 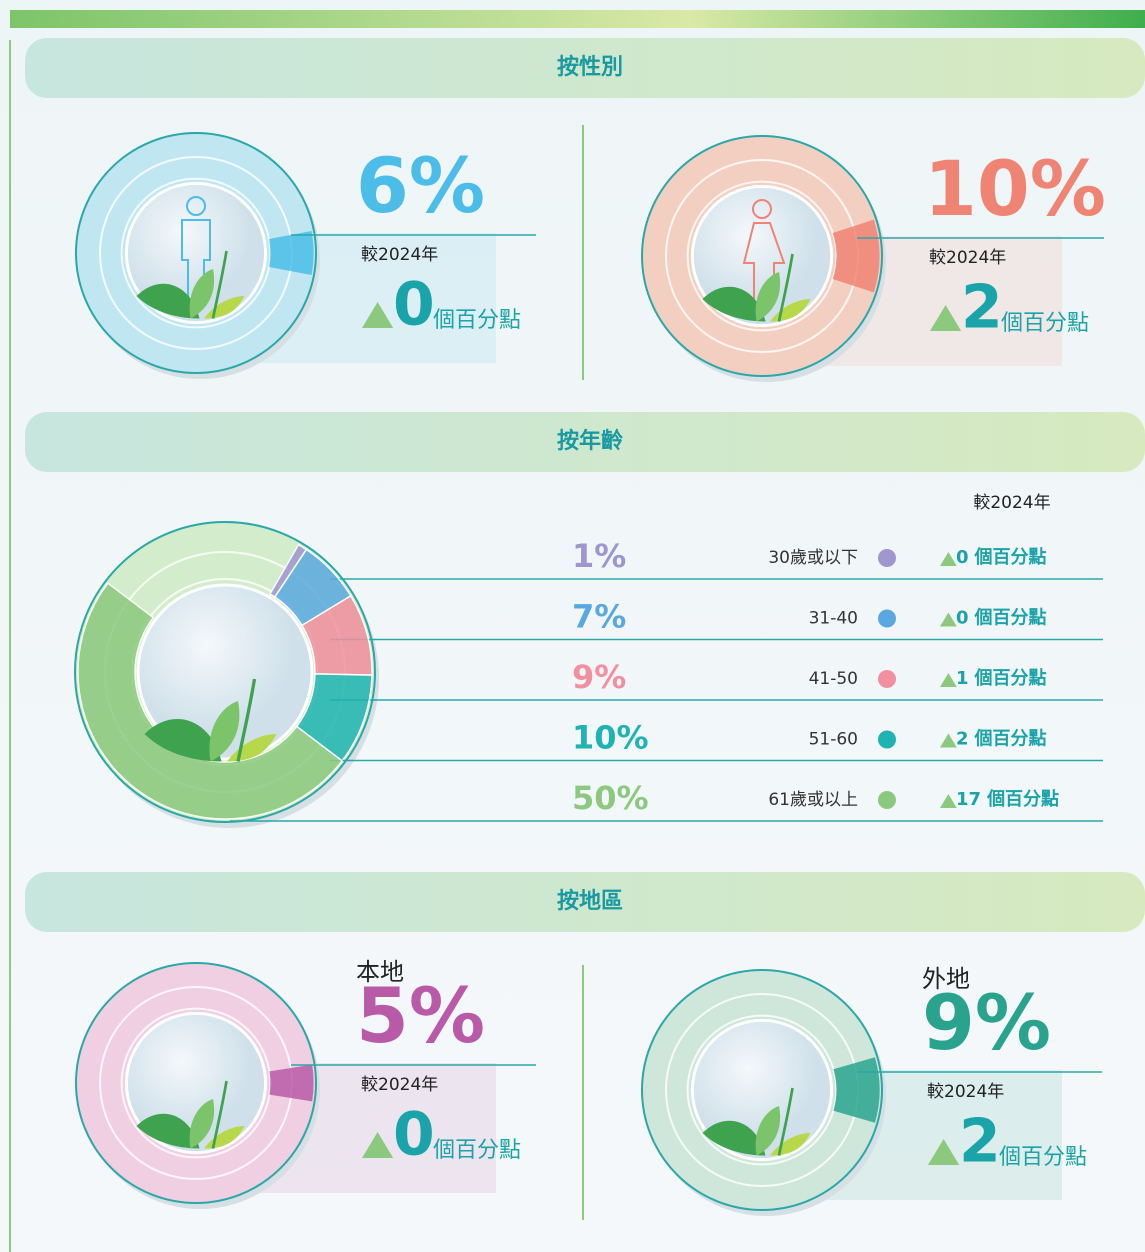 I want to click on age-group: 41-50, so click(x=833, y=679).